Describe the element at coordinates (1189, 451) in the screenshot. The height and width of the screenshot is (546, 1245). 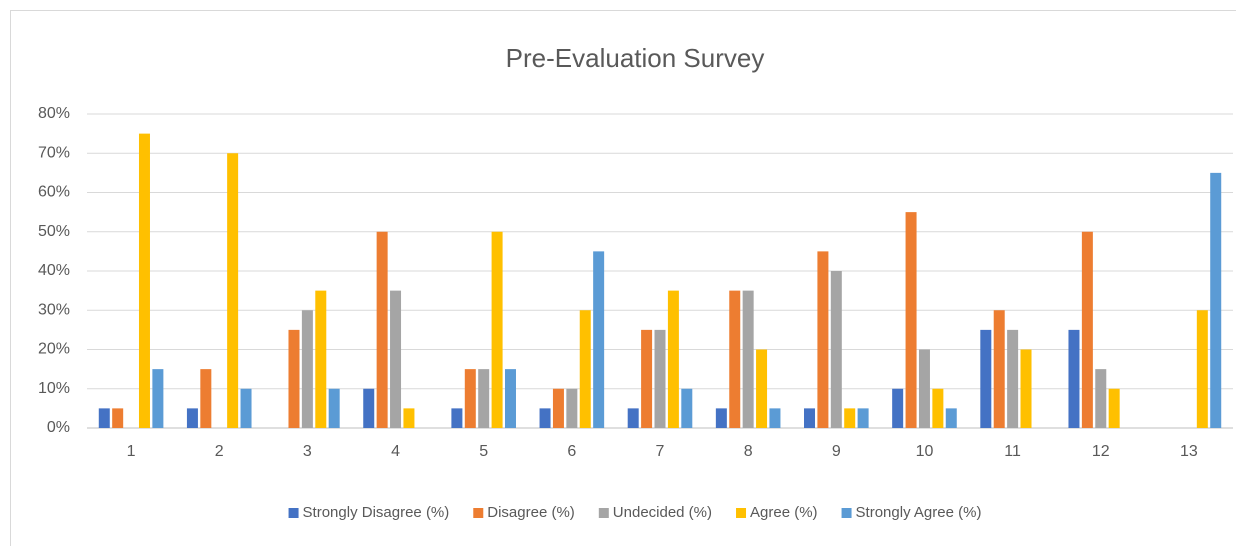
I see `x-tick-label: 13` at that location.